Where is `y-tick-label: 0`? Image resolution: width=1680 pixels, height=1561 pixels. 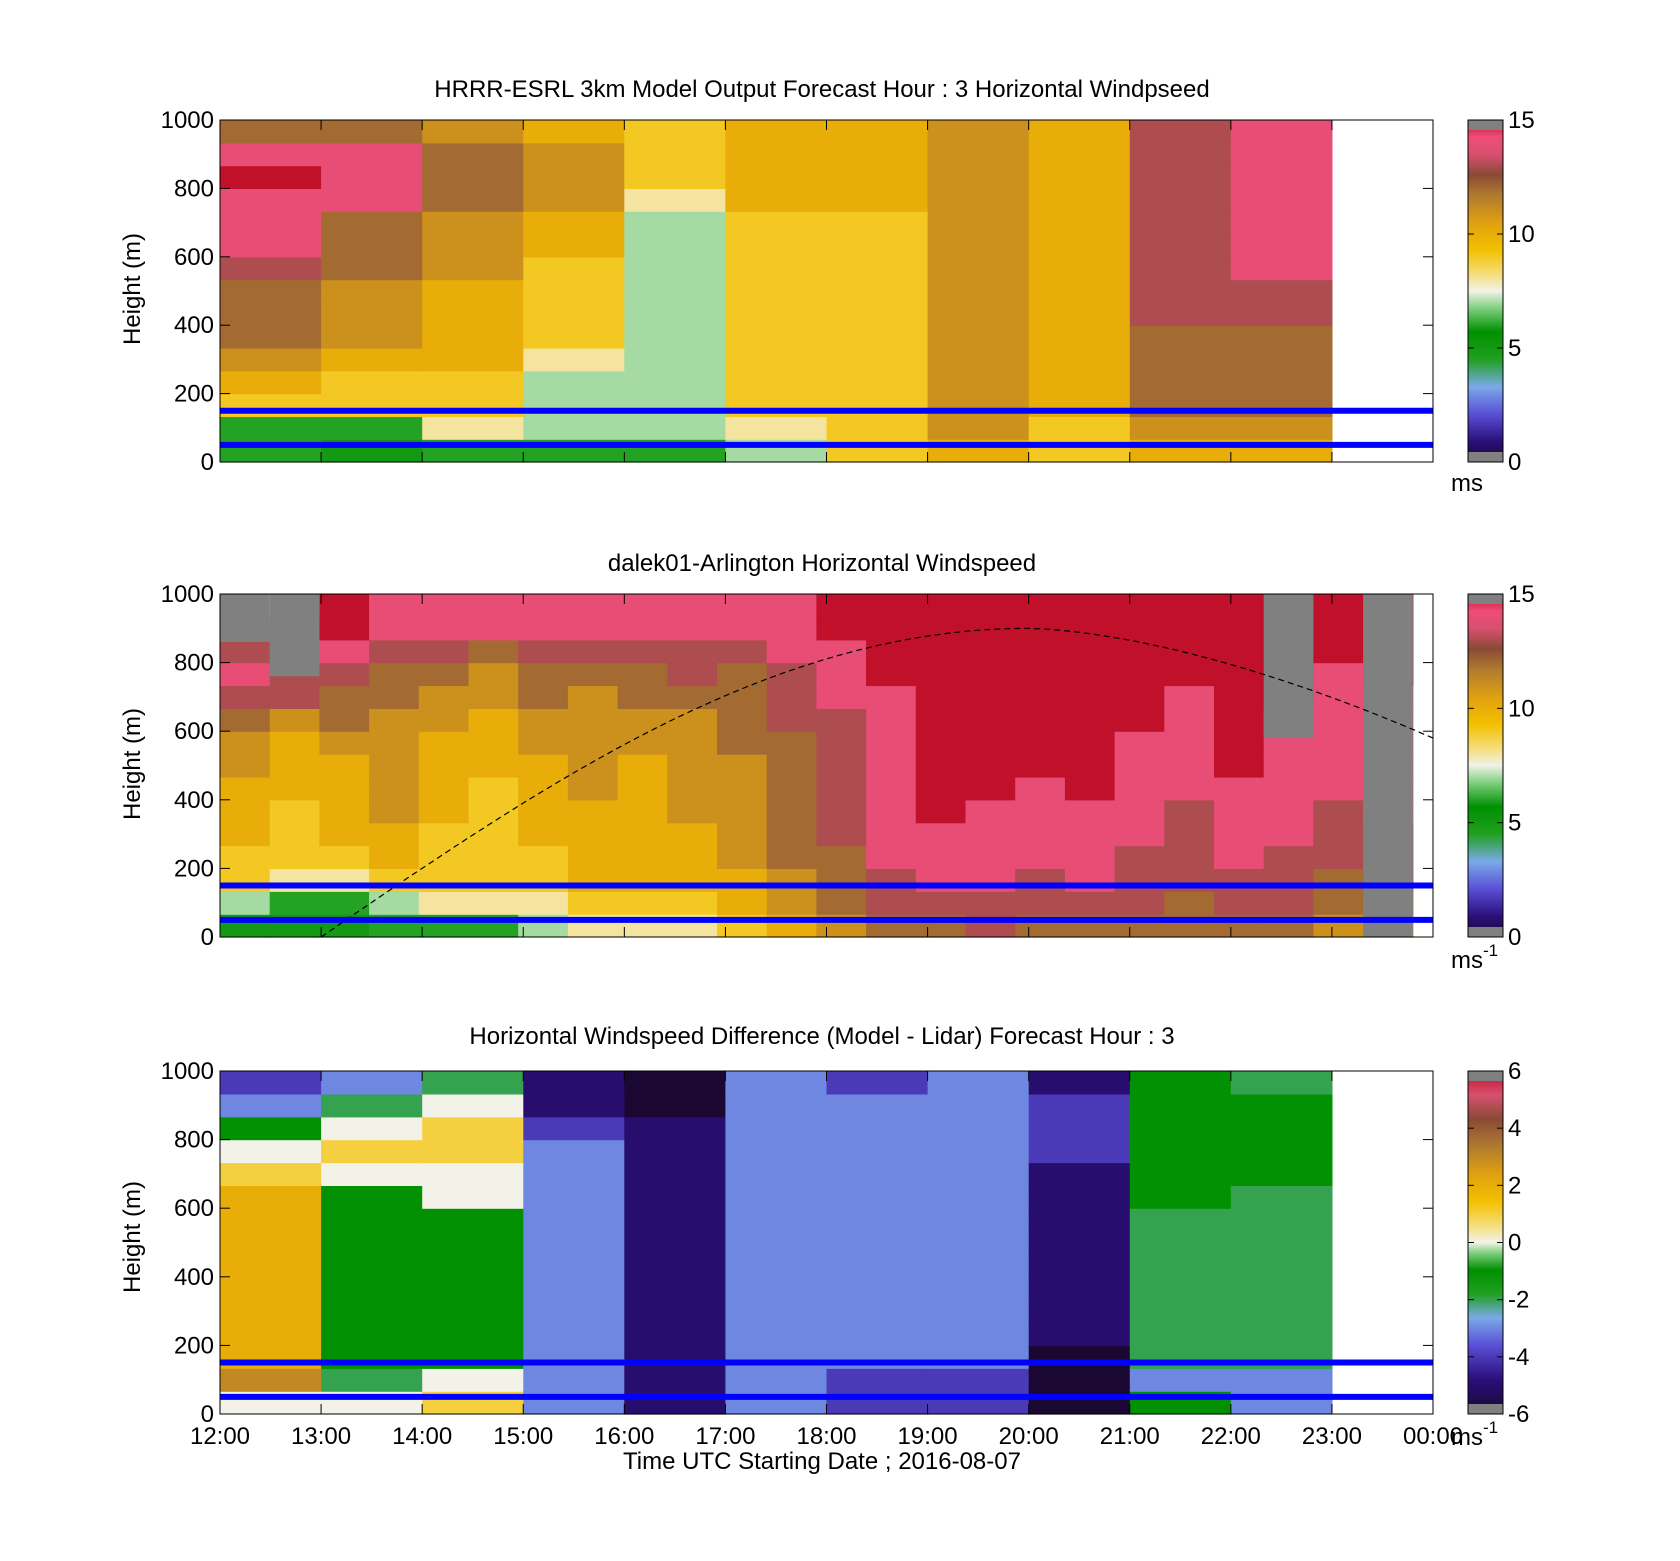
y-tick-label: 0 is located at coordinates (207, 462).